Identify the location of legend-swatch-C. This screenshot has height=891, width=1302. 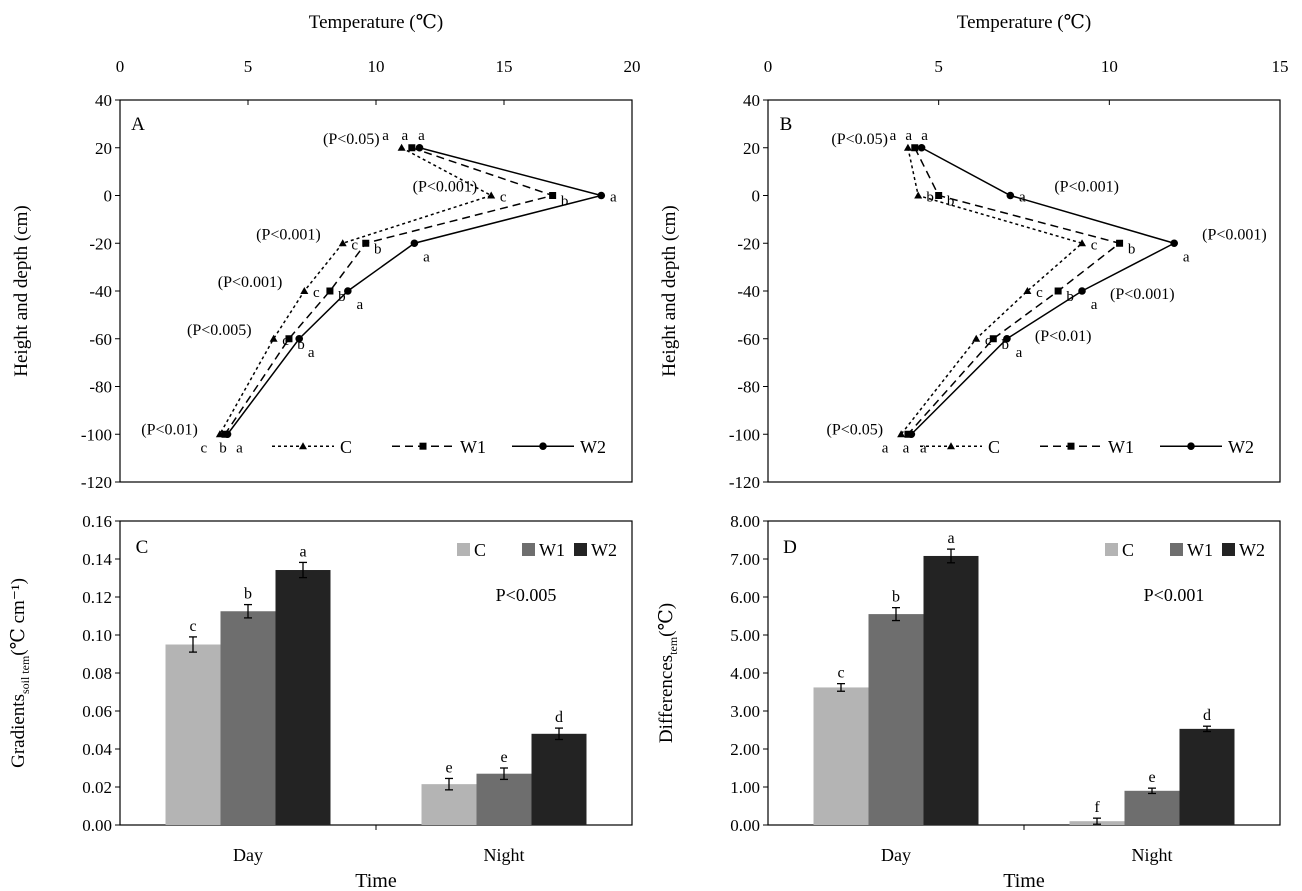
(1111, 549).